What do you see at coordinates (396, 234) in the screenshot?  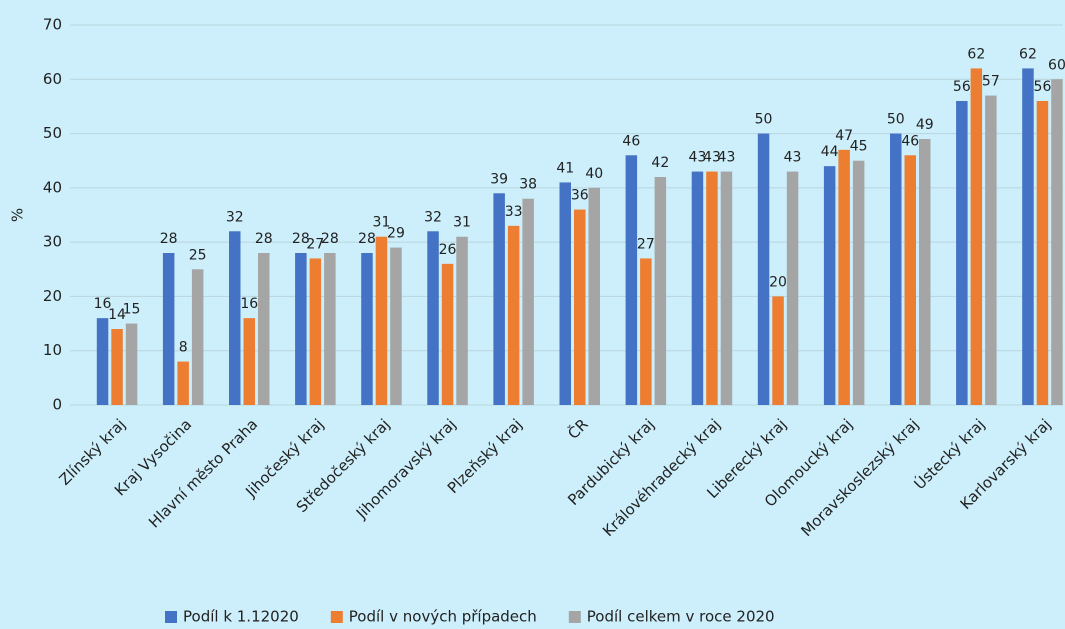 I see `value-label: 29` at bounding box center [396, 234].